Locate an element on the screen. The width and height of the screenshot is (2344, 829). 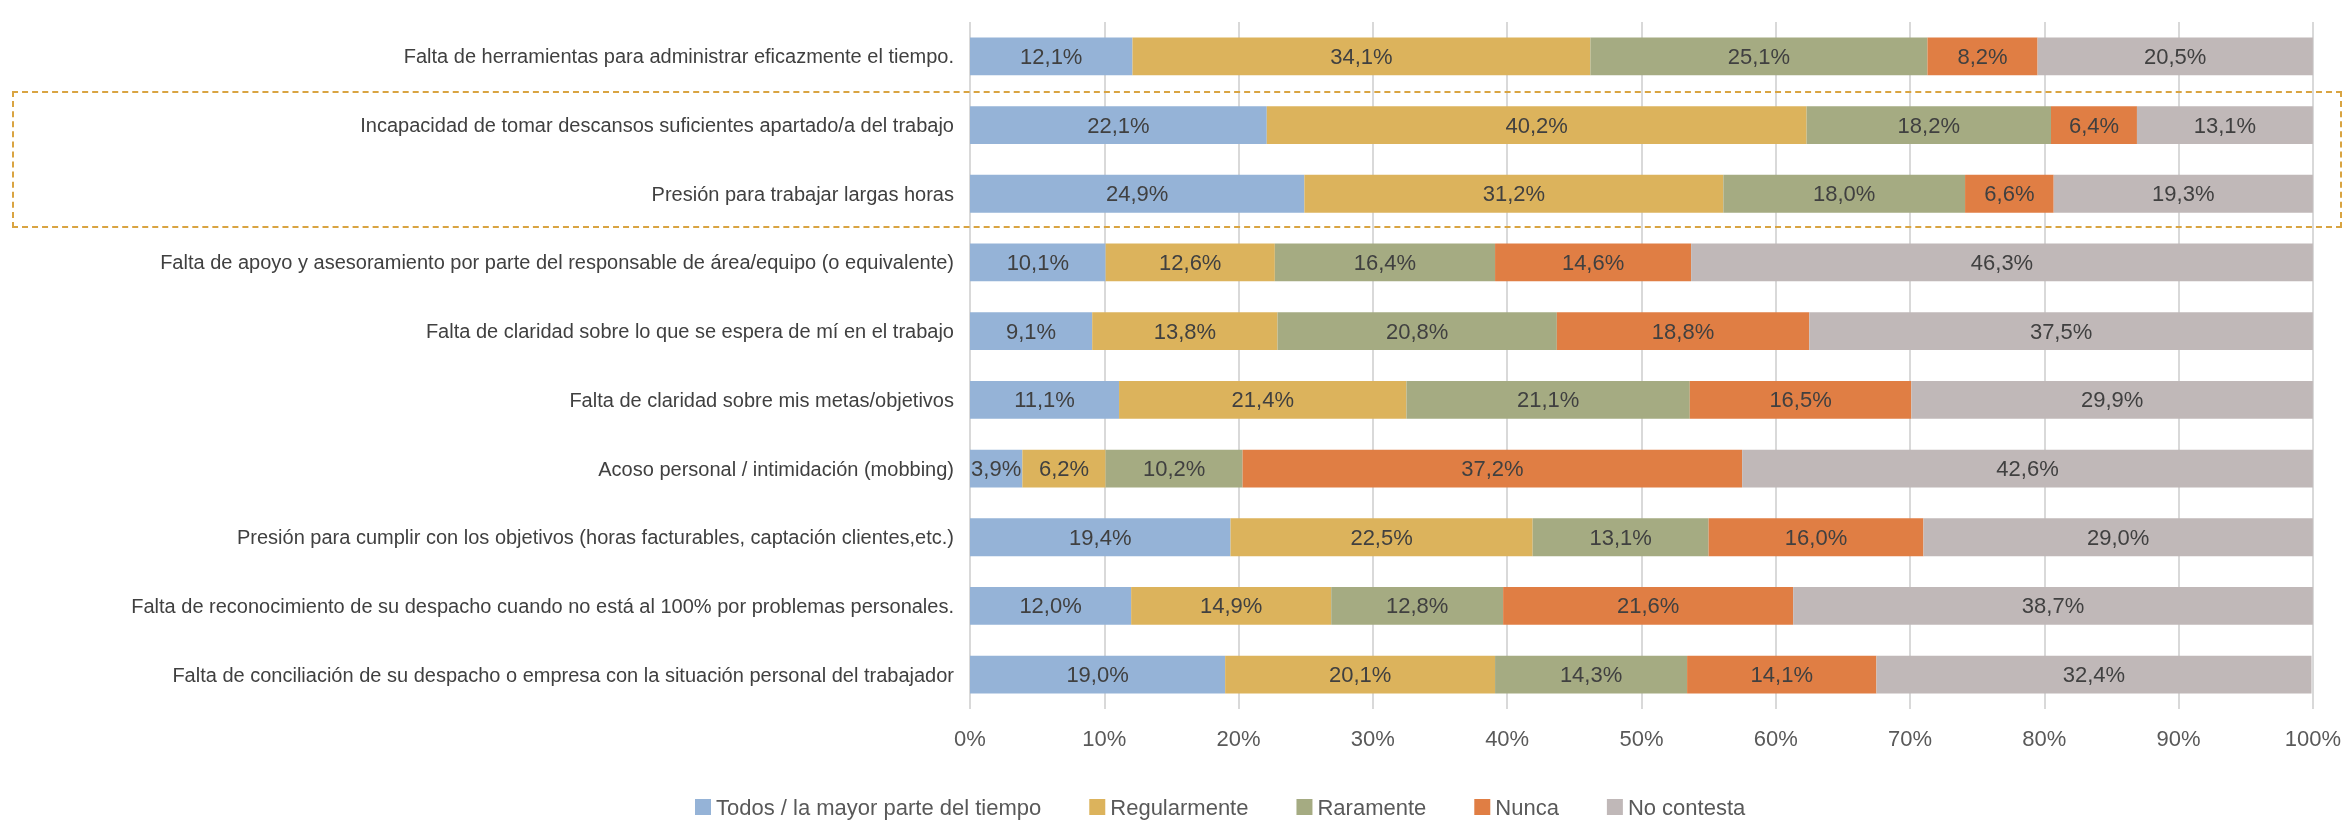
data-label: 19,3% is located at coordinates (2183, 194).